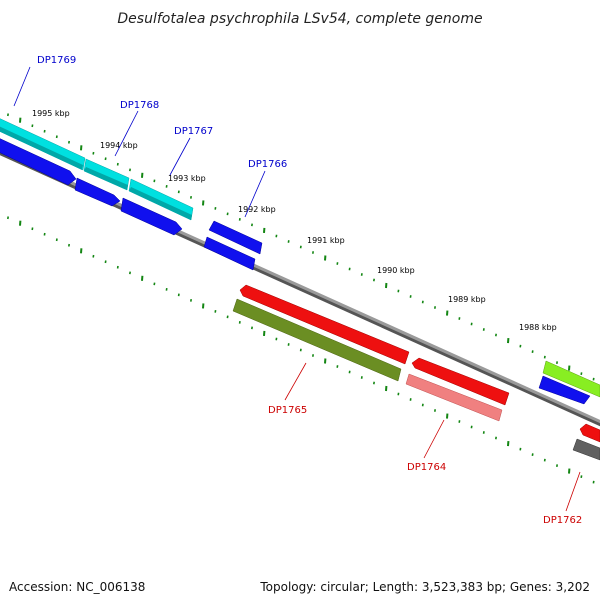 This screenshot has height=600, width=600. I want to click on accession-text: Accession: NC_006138, so click(77, 587).